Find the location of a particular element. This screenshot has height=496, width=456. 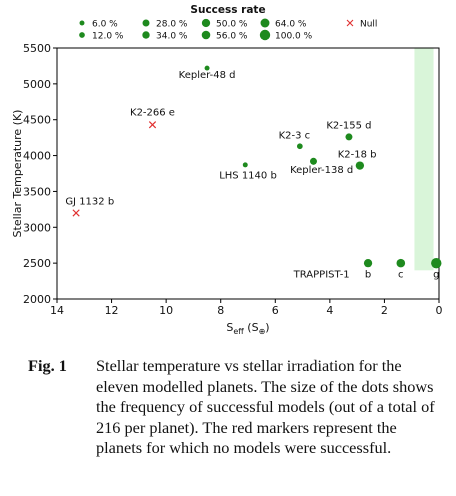

legend-label: 6.0 % is located at coordinates (105, 25).